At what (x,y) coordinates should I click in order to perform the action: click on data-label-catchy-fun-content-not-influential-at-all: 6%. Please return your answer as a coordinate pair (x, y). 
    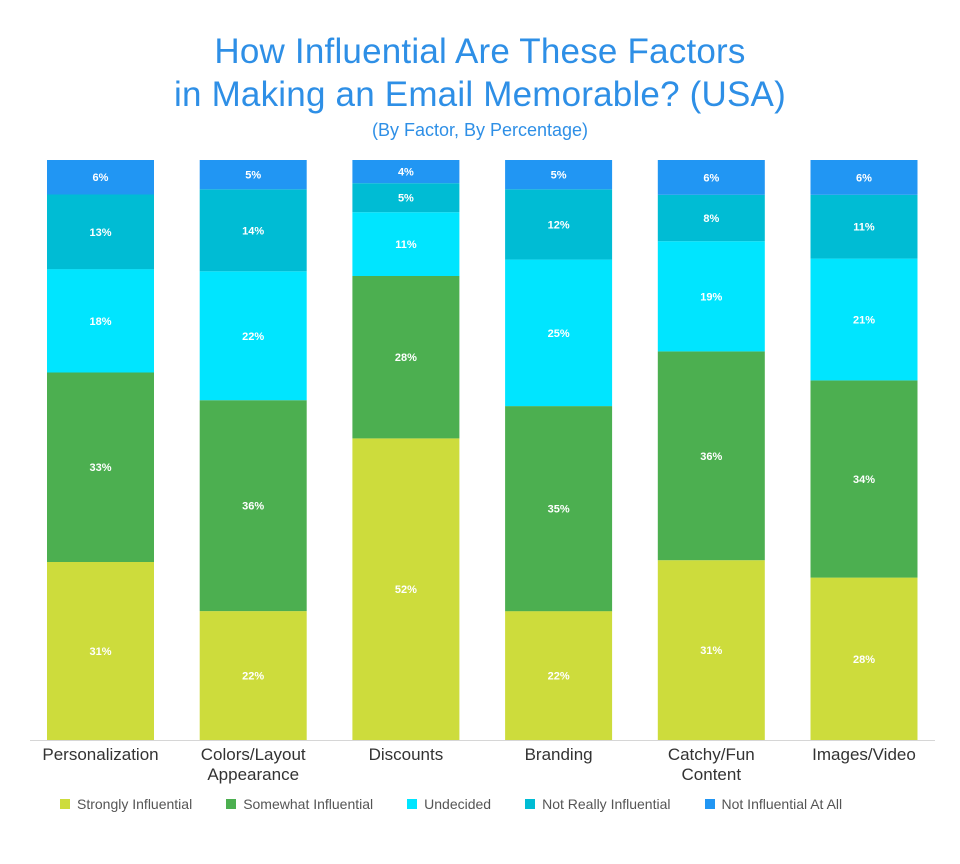
    Looking at the image, I should click on (711, 178).